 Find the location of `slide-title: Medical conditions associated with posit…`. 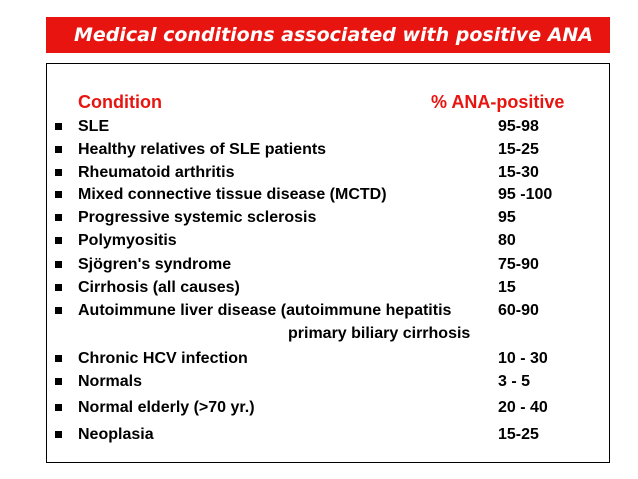

slide-title: Medical conditions associated with posit… is located at coordinates (328, 35).